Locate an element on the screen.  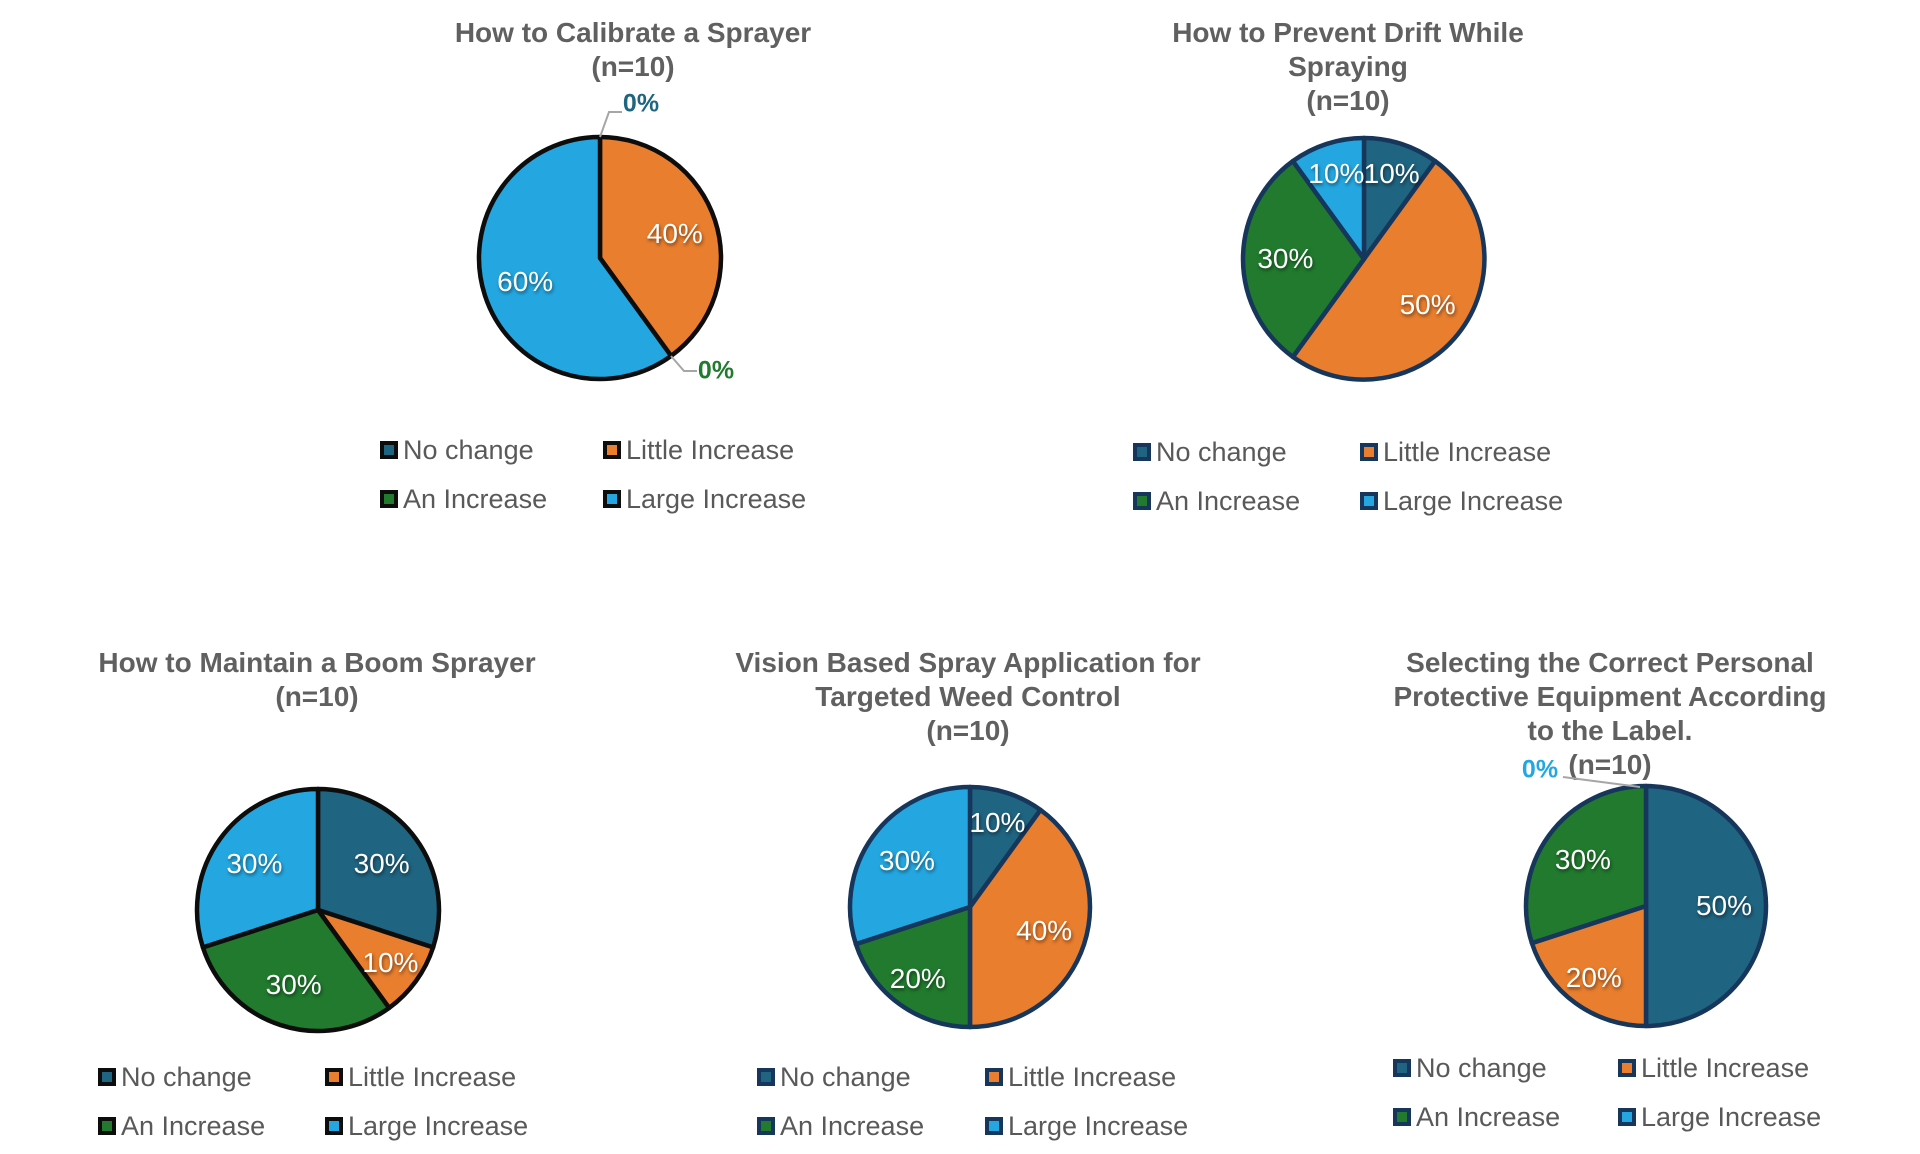
chart-title-line: Targeted Weed Control is located at coordinates (968, 696).